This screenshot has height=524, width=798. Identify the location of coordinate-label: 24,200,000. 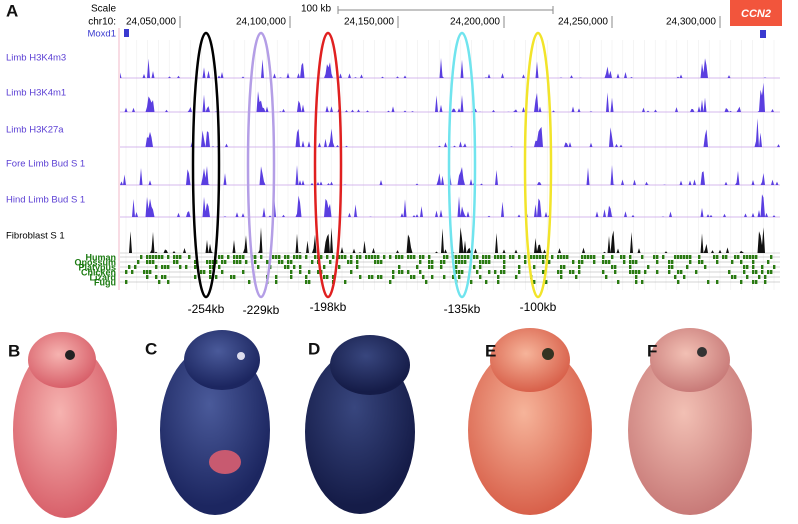
(475, 22).